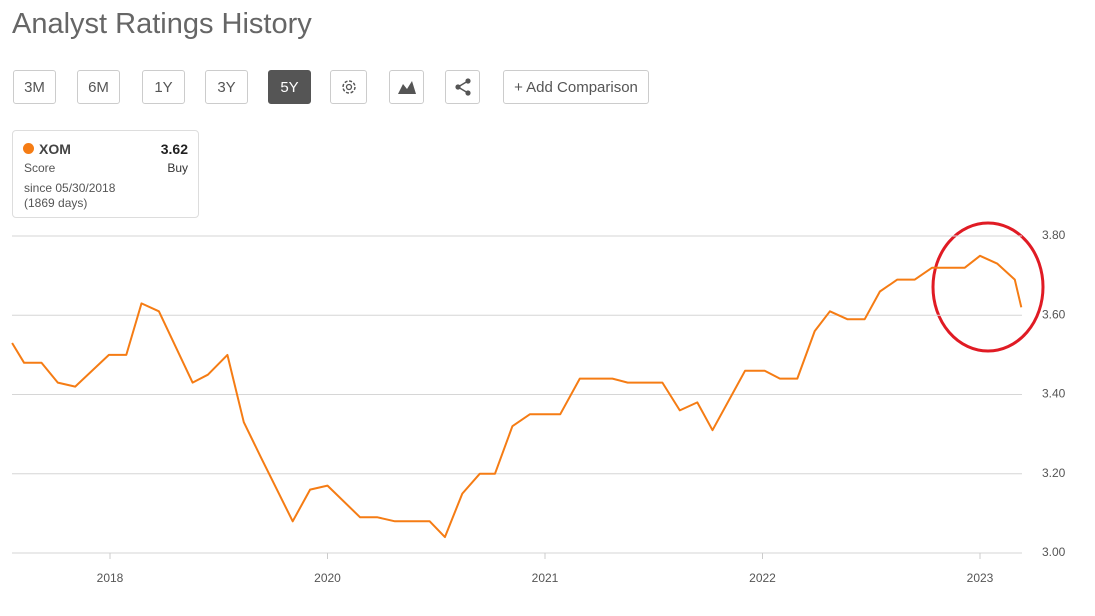 This screenshot has width=1095, height=616. Describe the element at coordinates (163, 87) in the screenshot. I see `range-button: 1Y` at that location.